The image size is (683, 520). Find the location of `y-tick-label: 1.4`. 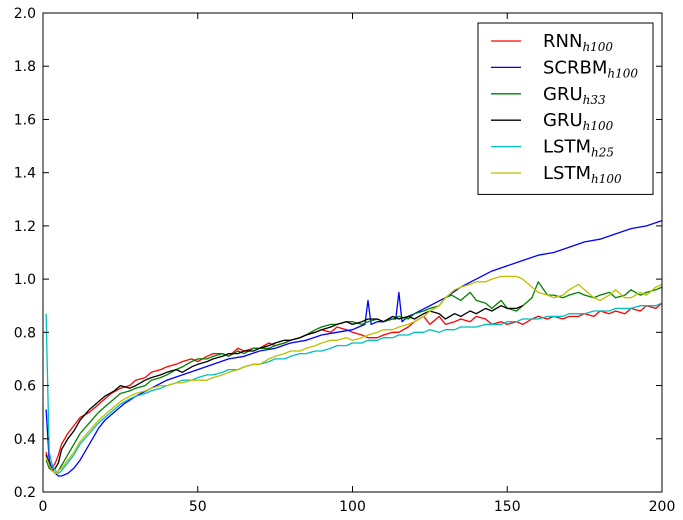

y-tick-label: 1.4 is located at coordinates (25, 174).